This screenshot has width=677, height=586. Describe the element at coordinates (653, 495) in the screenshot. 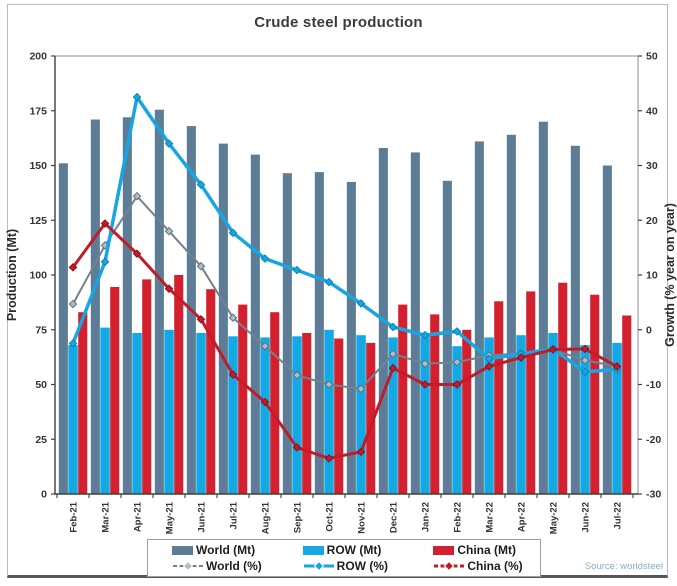

I see `svg-text: -30` at that location.